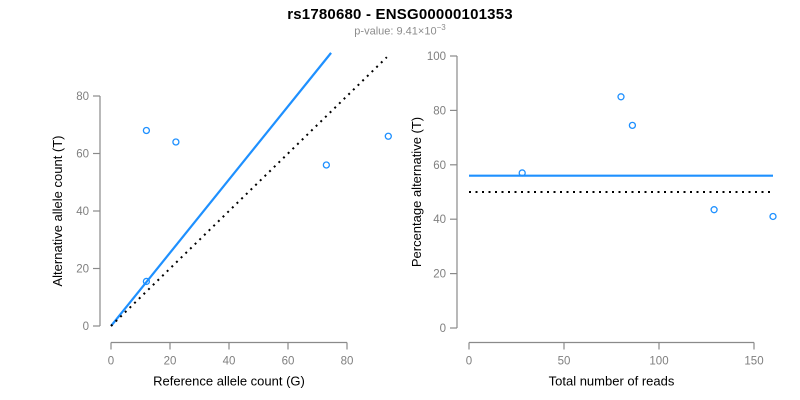 This screenshot has height=400, width=800. What do you see at coordinates (288, 362) in the screenshot?
I see `x-tick-label: 60` at bounding box center [288, 362].